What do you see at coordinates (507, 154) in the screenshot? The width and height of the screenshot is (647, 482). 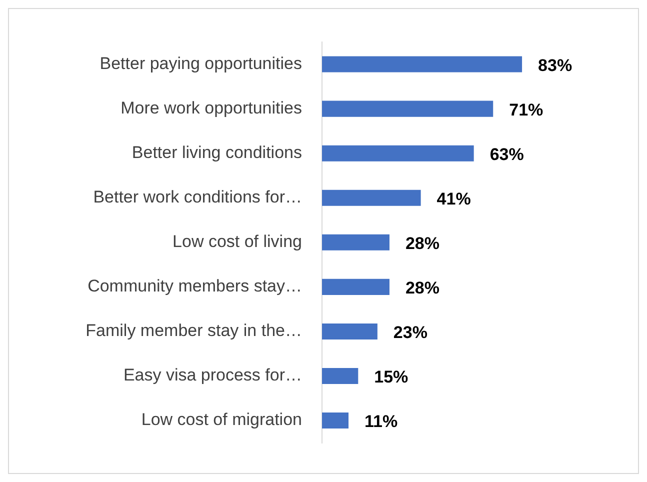 I see `data-label: 63%` at bounding box center [507, 154].